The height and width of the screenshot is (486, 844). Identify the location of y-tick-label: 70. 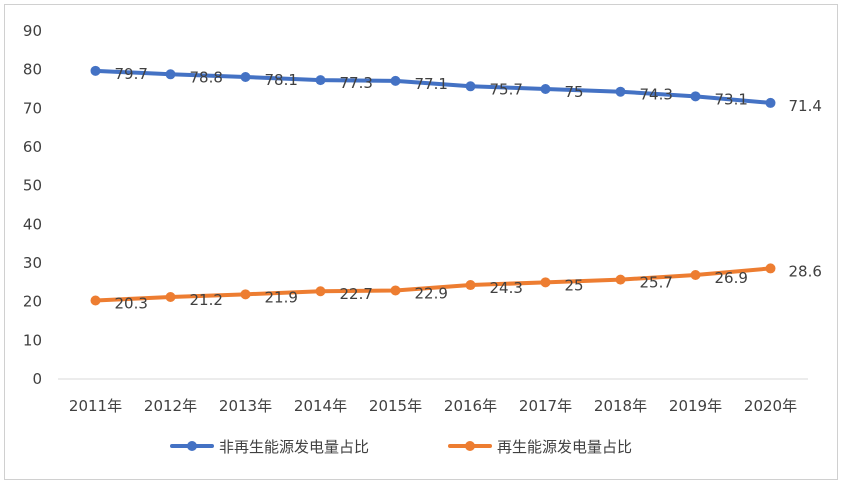
(32, 108).